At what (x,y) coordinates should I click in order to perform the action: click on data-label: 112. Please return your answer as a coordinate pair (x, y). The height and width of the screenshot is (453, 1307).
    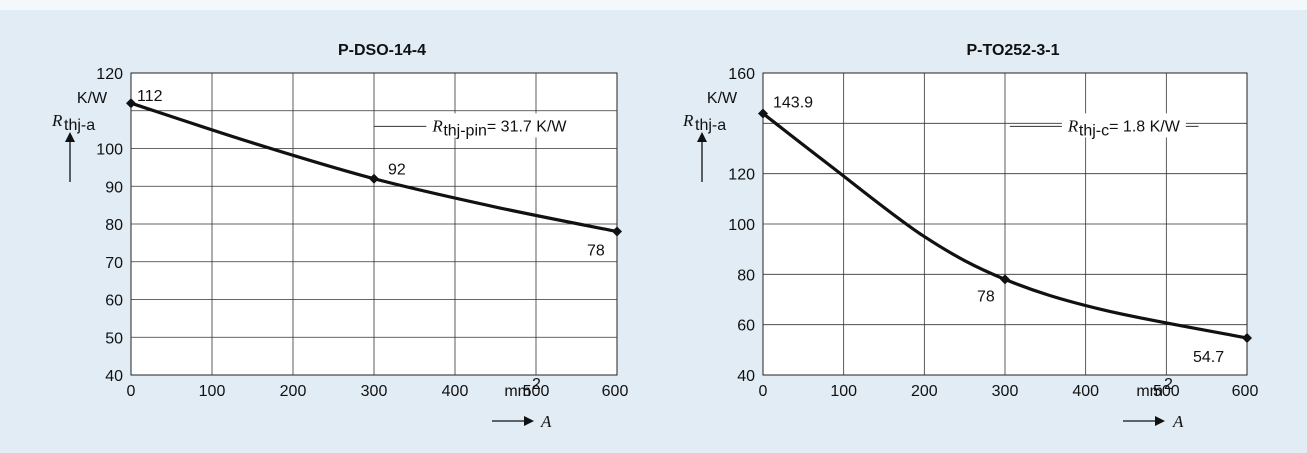
    Looking at the image, I should click on (150, 96).